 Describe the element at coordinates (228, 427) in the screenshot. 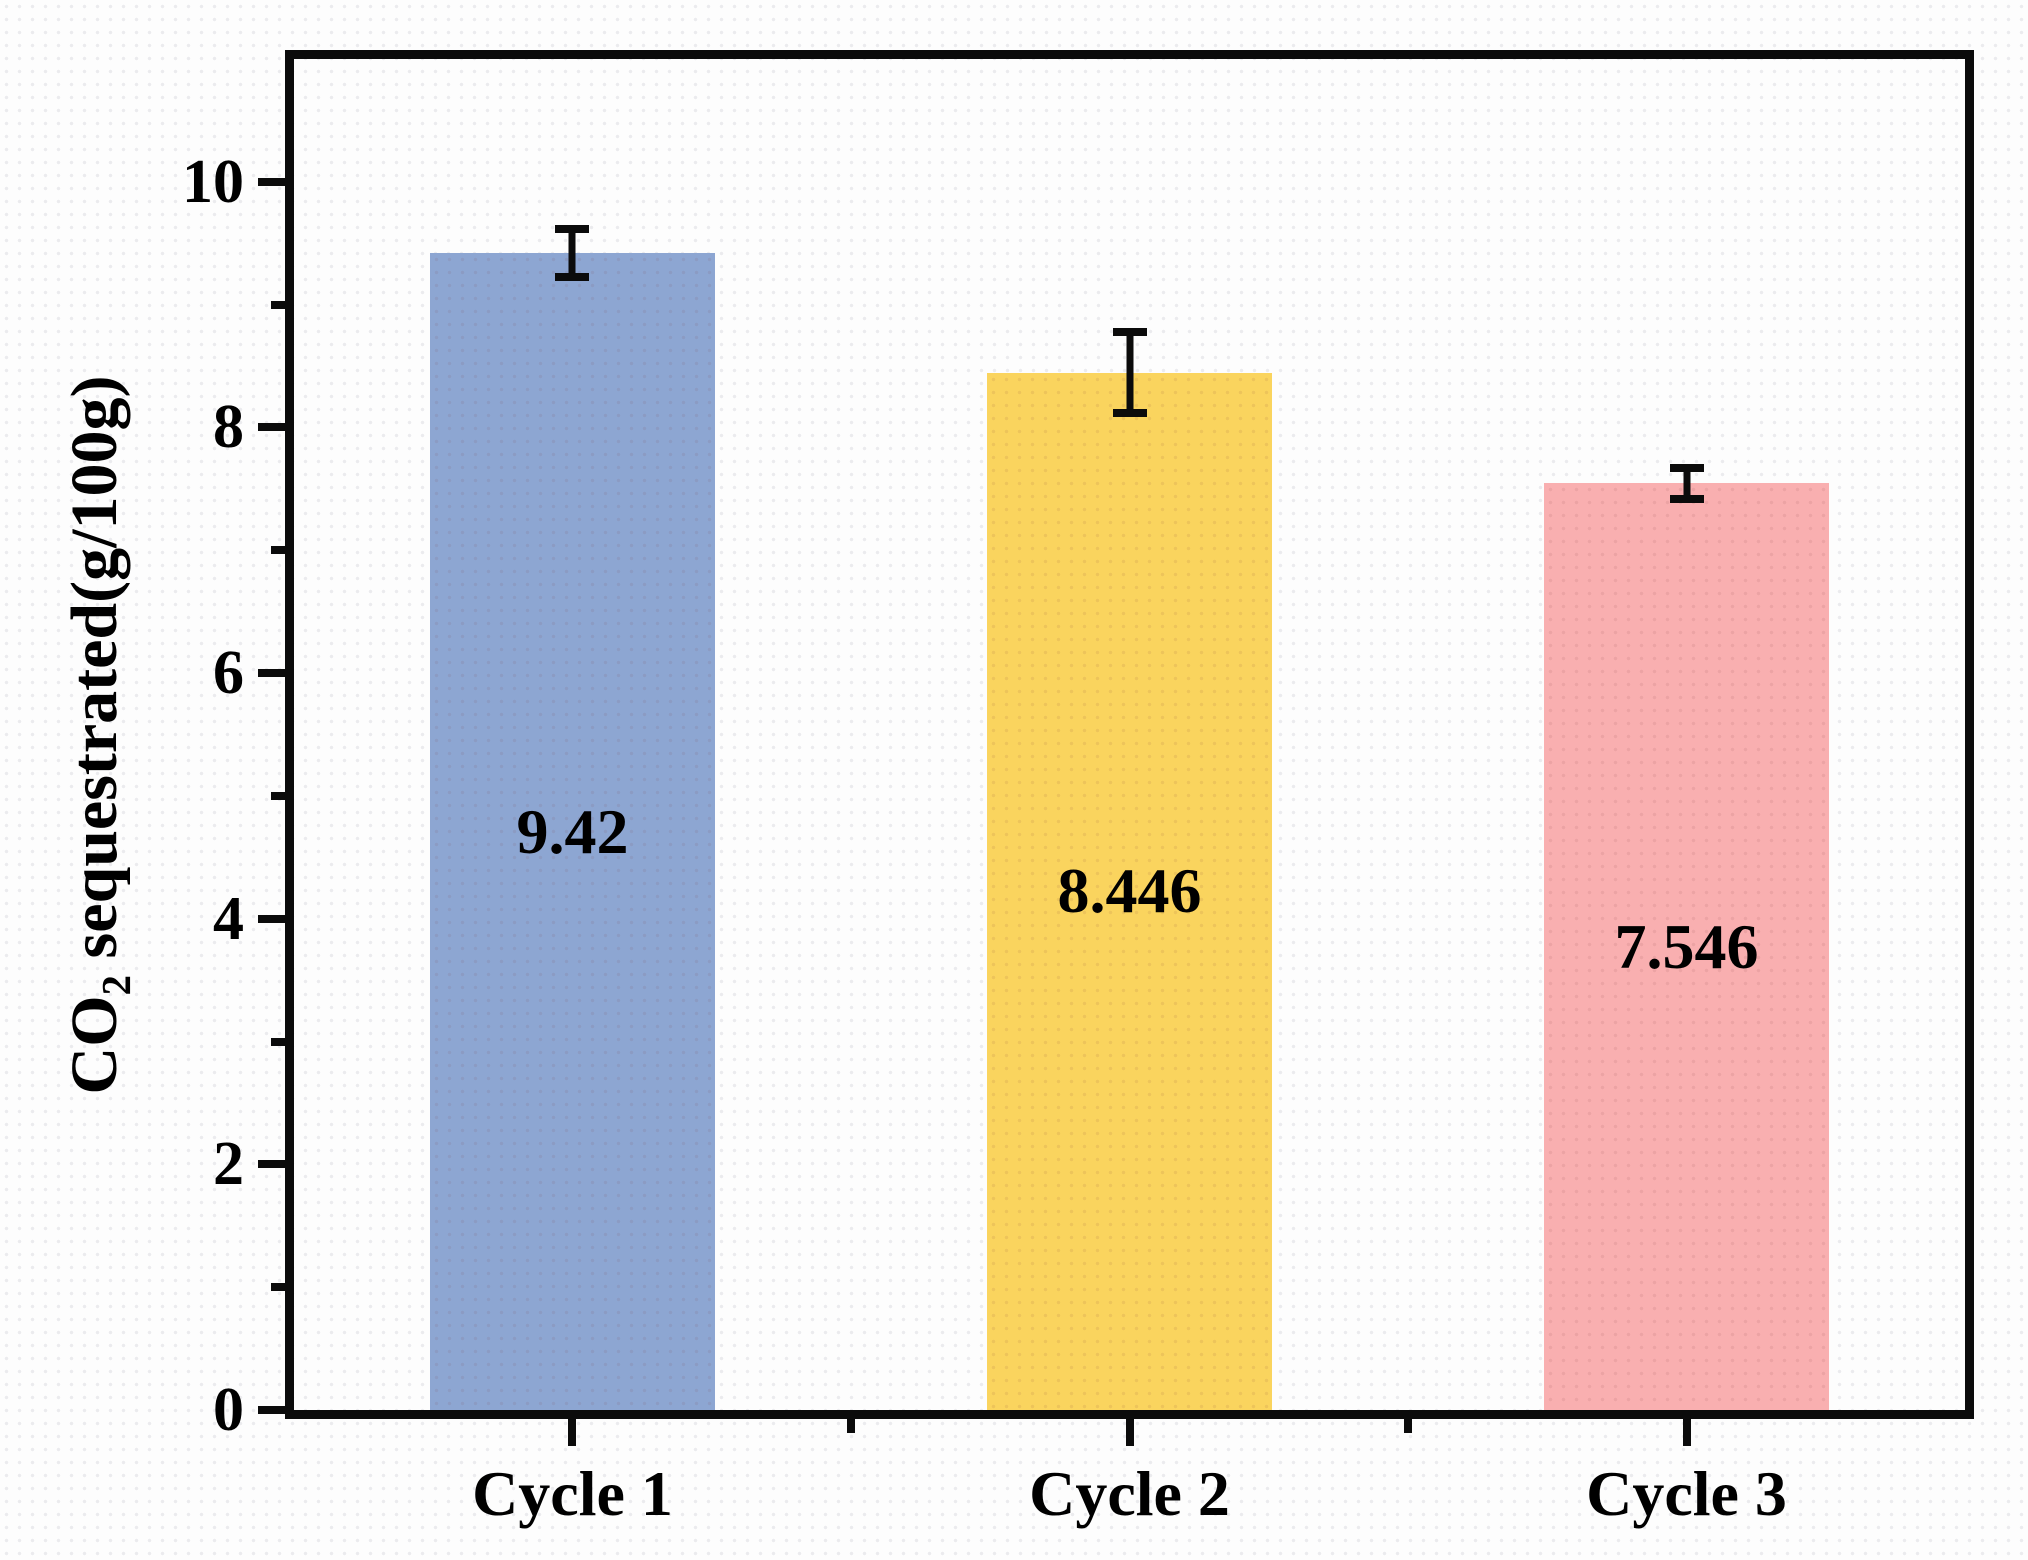

I see `y-axis-tick-label: 8` at that location.